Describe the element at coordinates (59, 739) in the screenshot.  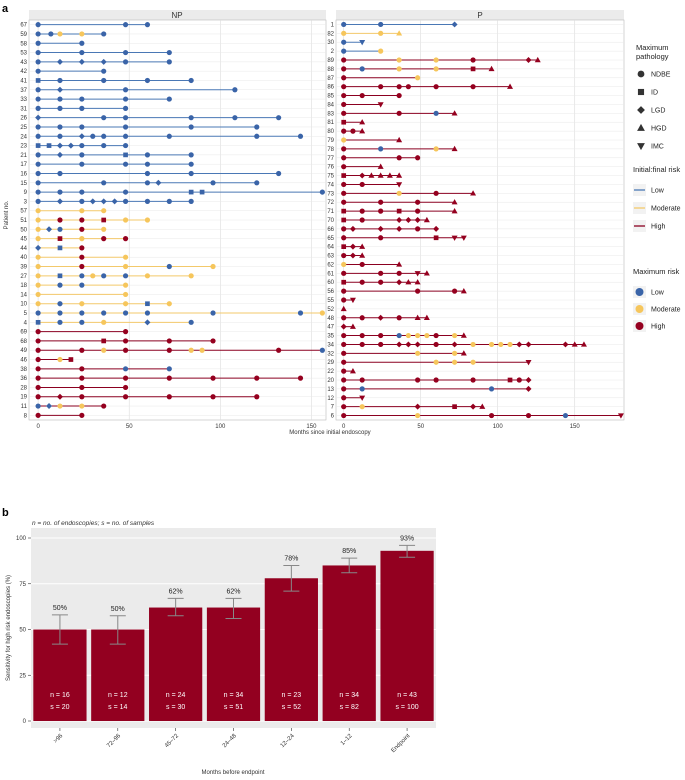
I see `x-tick-label: >96` at that location.